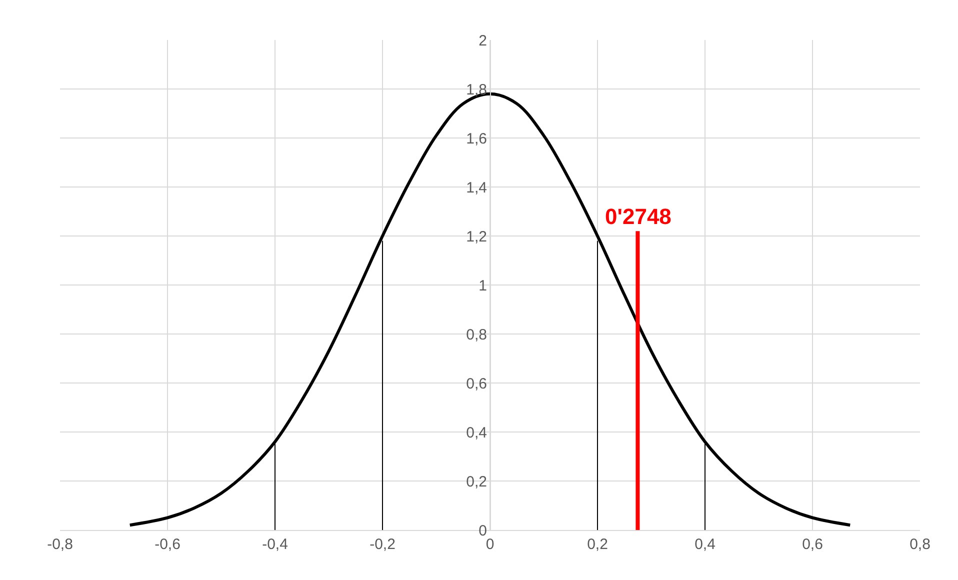 Image resolution: width=958 pixels, height=580 pixels. I want to click on x-tick-label: -0,6, so click(167, 544).